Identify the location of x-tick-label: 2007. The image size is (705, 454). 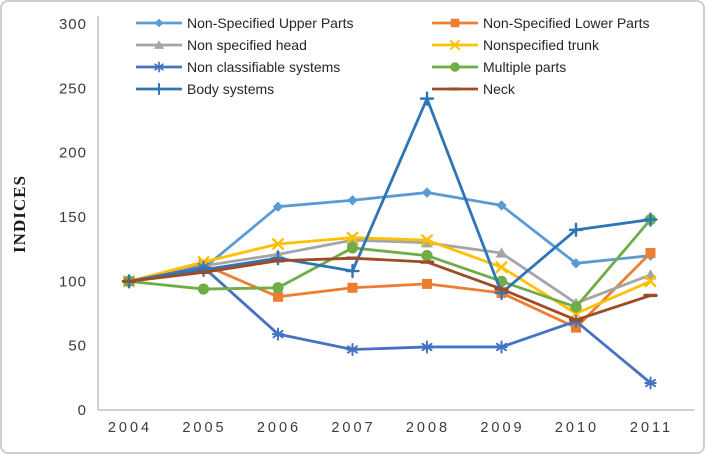
(353, 428).